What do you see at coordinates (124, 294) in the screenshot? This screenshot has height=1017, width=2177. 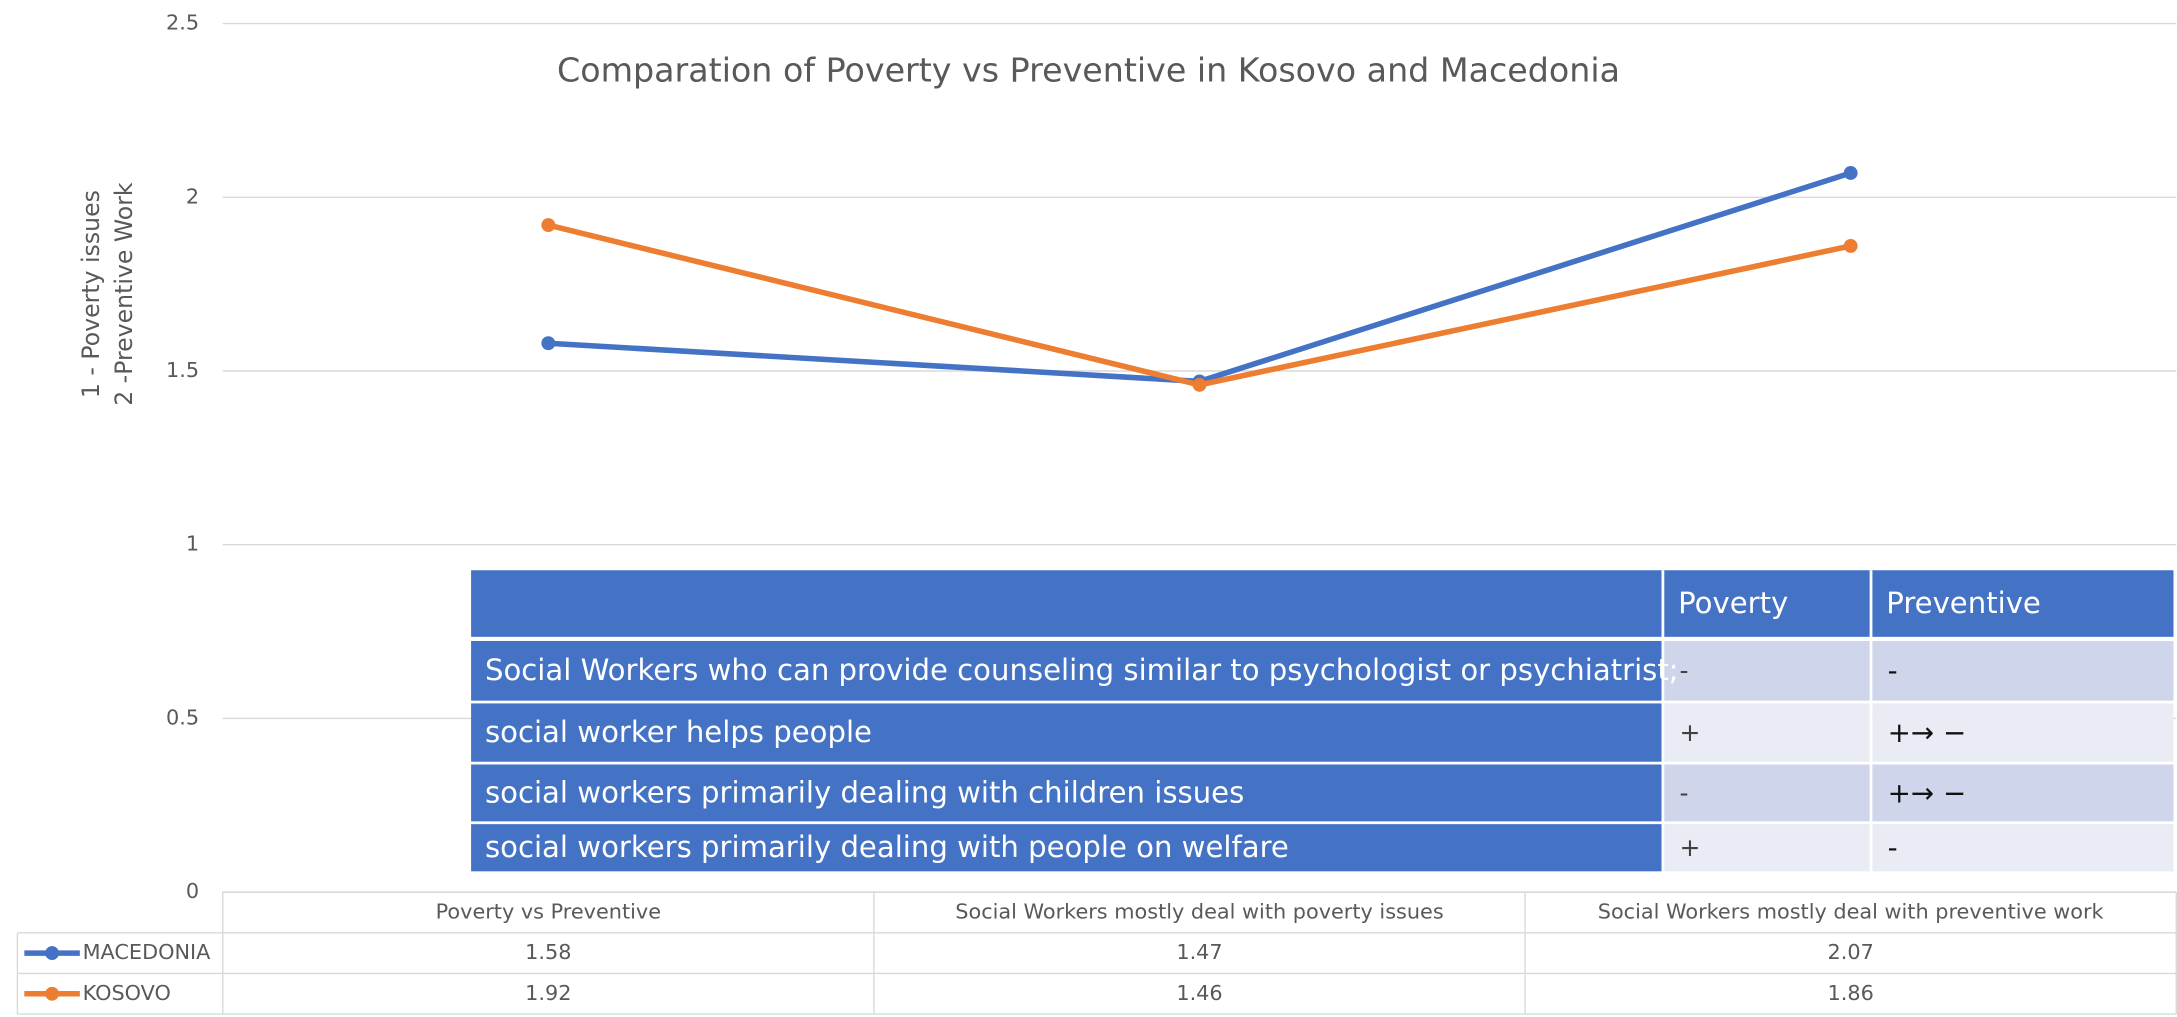 I see `y-axis-label: 2 -Preventive Work` at bounding box center [124, 294].